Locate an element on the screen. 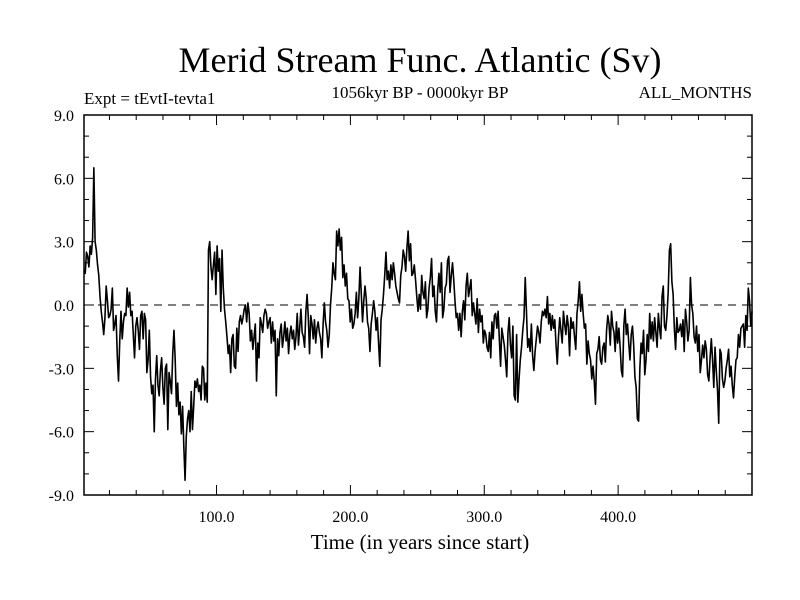 This screenshot has height=600, width=800. subtitle-right: ALL_MONTHS is located at coordinates (695, 92).